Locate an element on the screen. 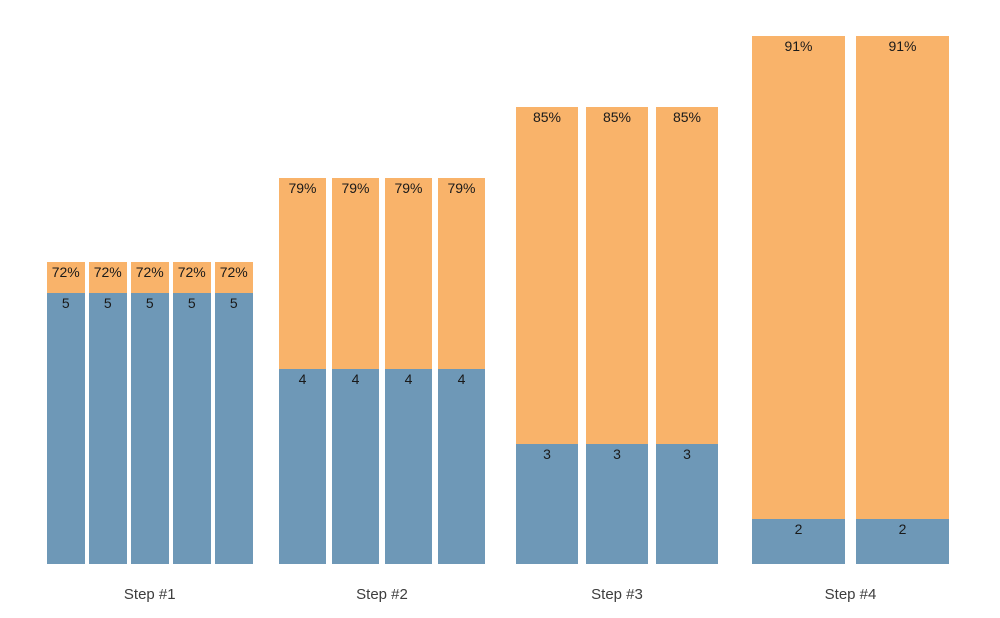 The height and width of the screenshot is (618, 1000). bar-group-step-1: 72% 5 72% 5 72% 5 72% 5 72% 5 is located at coordinates (150, 413).